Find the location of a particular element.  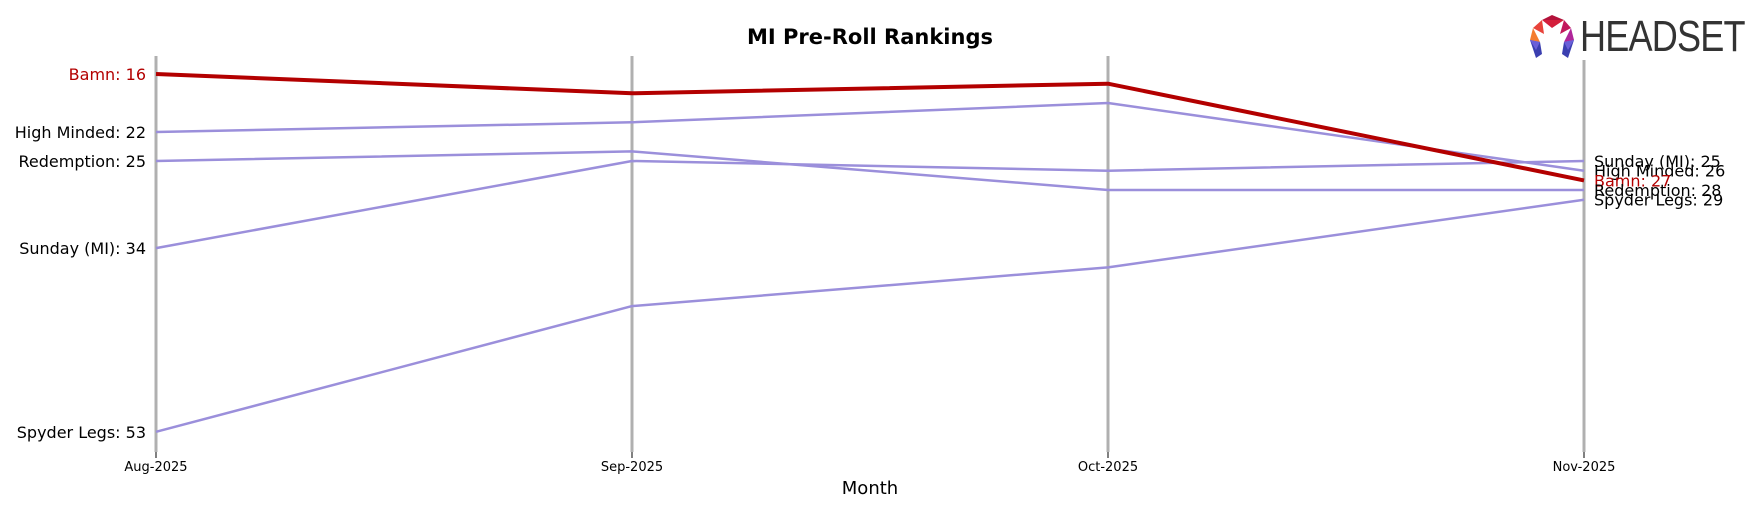

x-axis-ticks: Aug-2025 Sep-2025 Oct-2025 Nov-2025 is located at coordinates (869, 463).